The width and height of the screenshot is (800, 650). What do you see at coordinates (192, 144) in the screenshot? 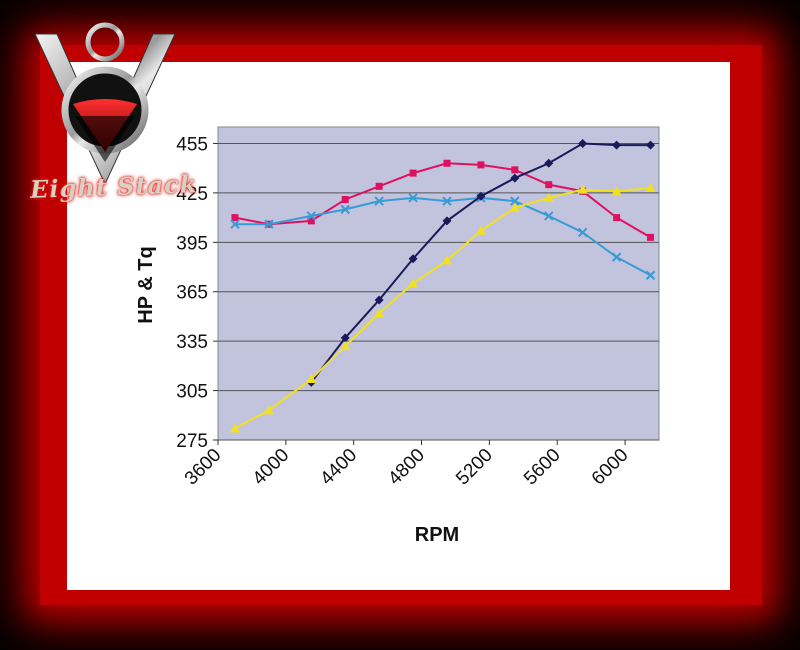
I see `y-tick-label: 455` at bounding box center [192, 144].